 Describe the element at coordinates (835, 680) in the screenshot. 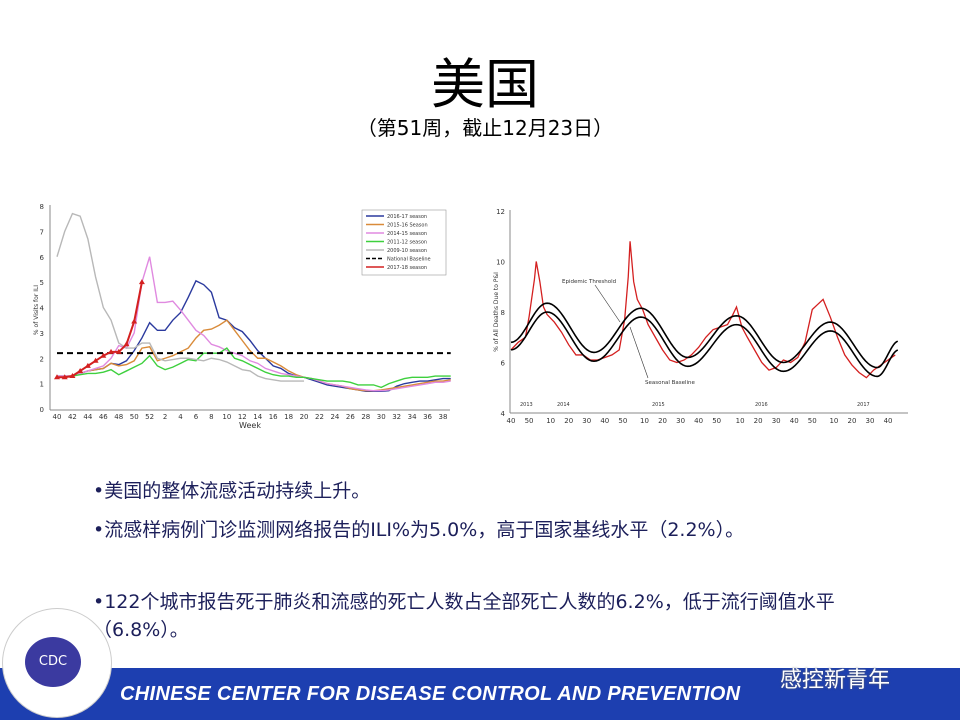

I see `watermark: 感控新青年` at that location.